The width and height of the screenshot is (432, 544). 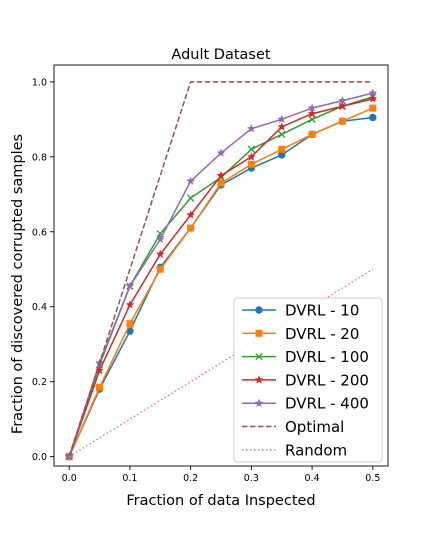 I want to click on legend-label-6: Random, so click(x=316, y=450).